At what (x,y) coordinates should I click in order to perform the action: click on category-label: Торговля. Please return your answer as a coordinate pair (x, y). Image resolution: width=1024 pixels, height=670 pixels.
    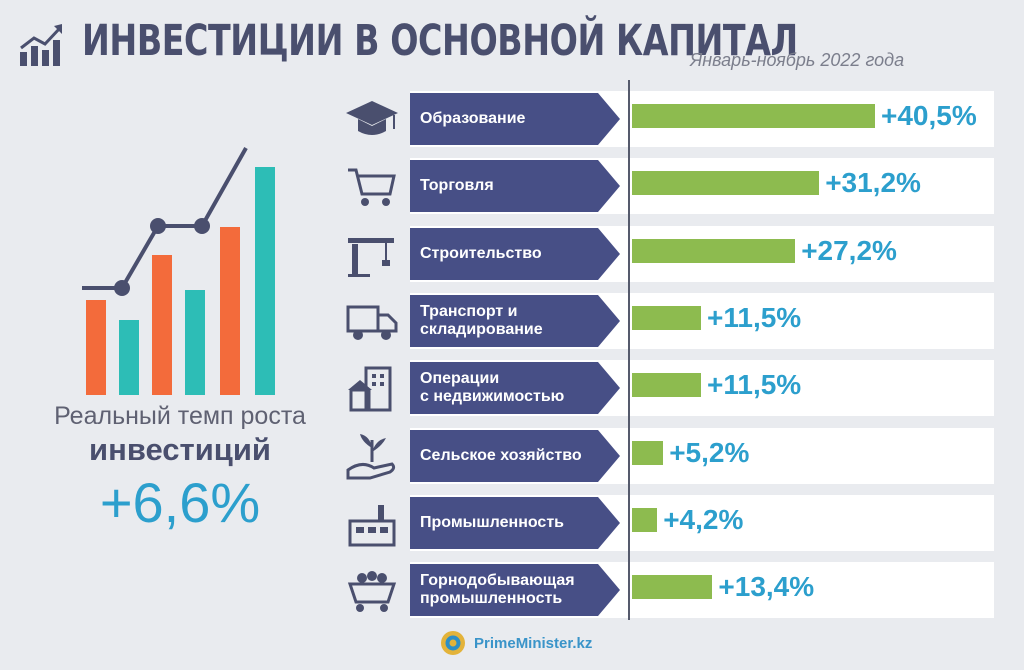
    Looking at the image, I should click on (457, 186).